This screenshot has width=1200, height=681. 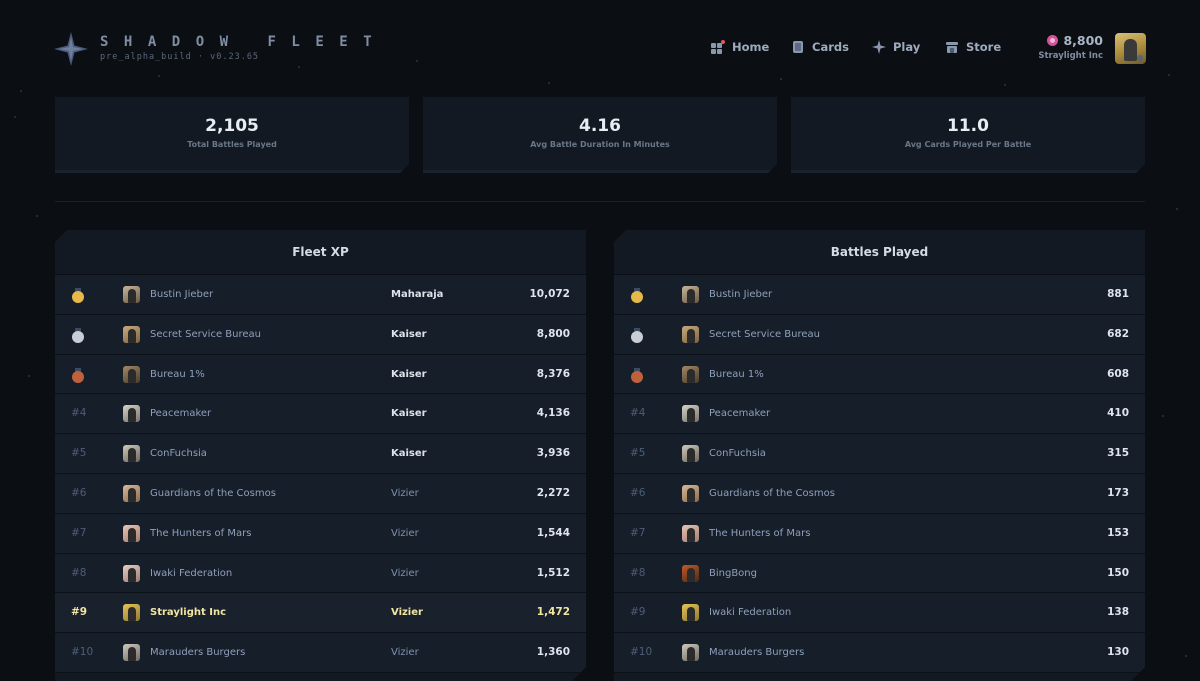 What do you see at coordinates (879, 414) in the screenshot?
I see `leaderboard-row: #4 Peacemaker 410` at bounding box center [879, 414].